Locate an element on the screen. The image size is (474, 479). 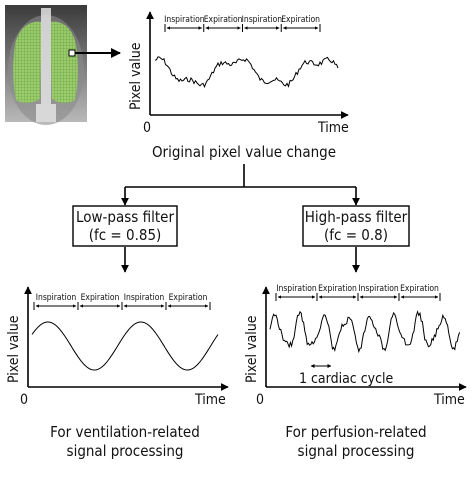
svg-text: For ventilation-related is located at coordinates (125, 432).